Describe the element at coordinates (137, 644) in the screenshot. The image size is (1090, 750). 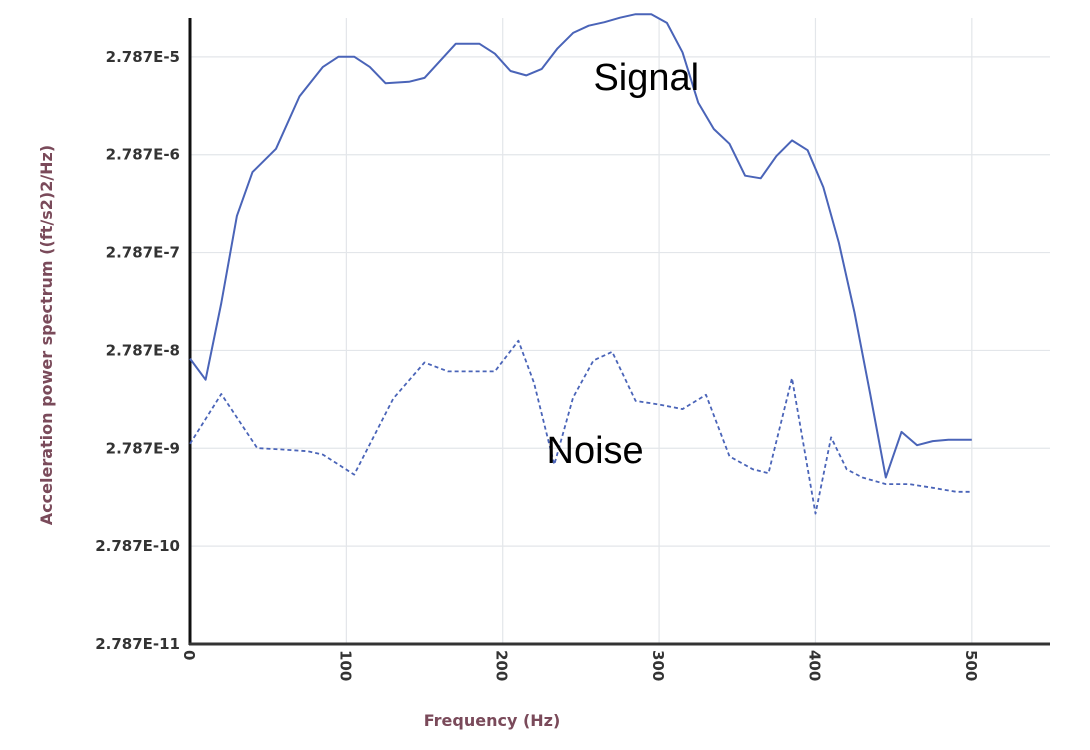
I see `y-tick-label: 2.787E-11` at that location.